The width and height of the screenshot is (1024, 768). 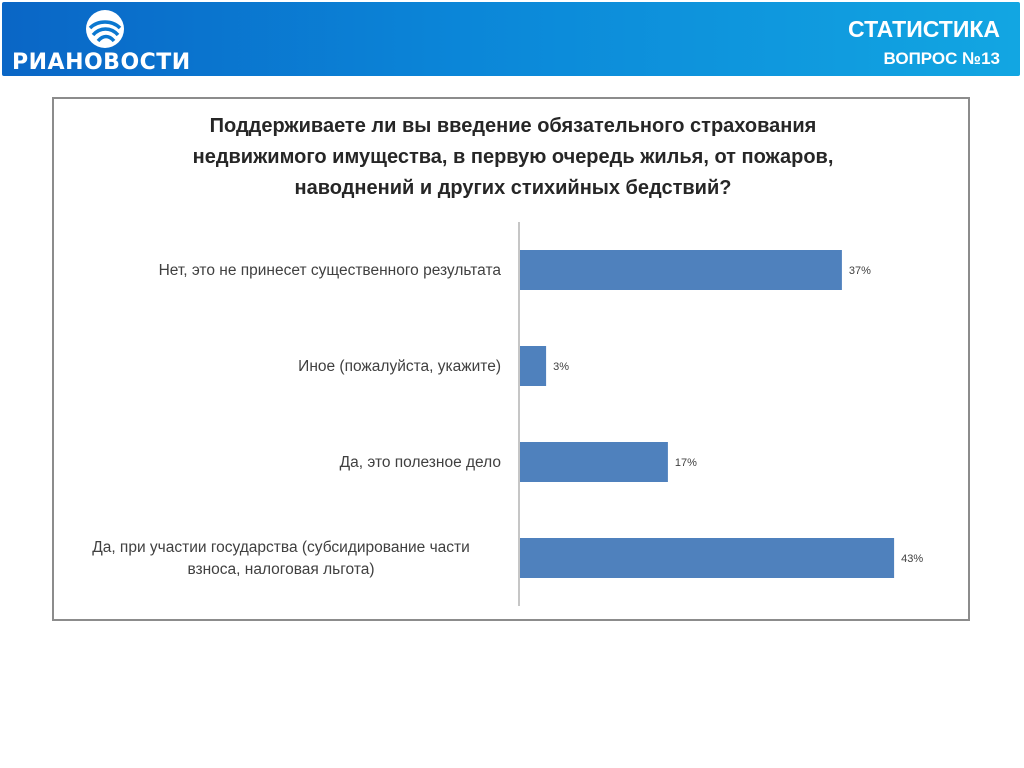 I want to click on bar-value-label: 43%, so click(x=912, y=559).